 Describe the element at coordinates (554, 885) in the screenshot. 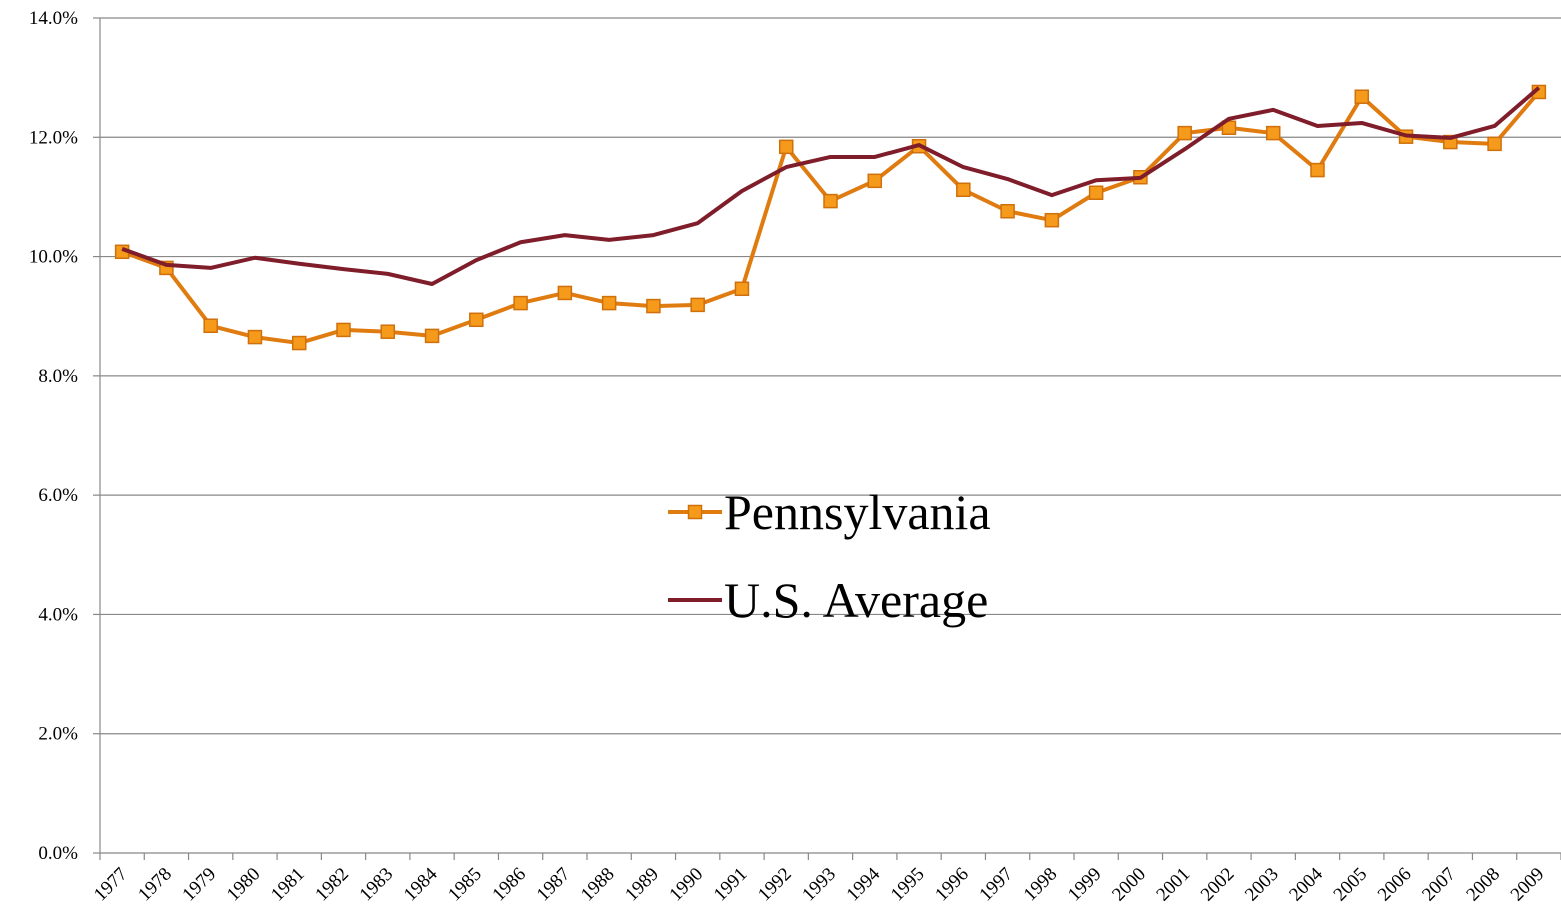

I see `x-tick-label: 1987` at that location.